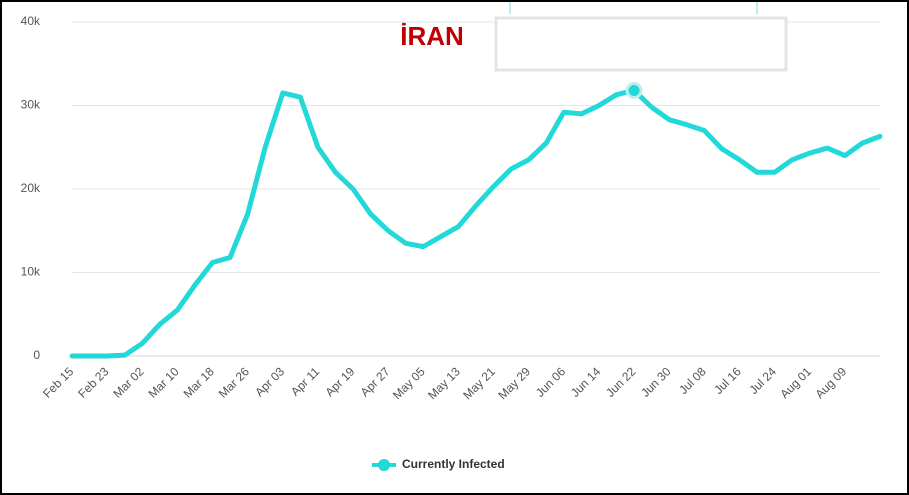 The image size is (909, 495). Describe the element at coordinates (641, 44) in the screenshot. I see `tooltip-box` at that location.